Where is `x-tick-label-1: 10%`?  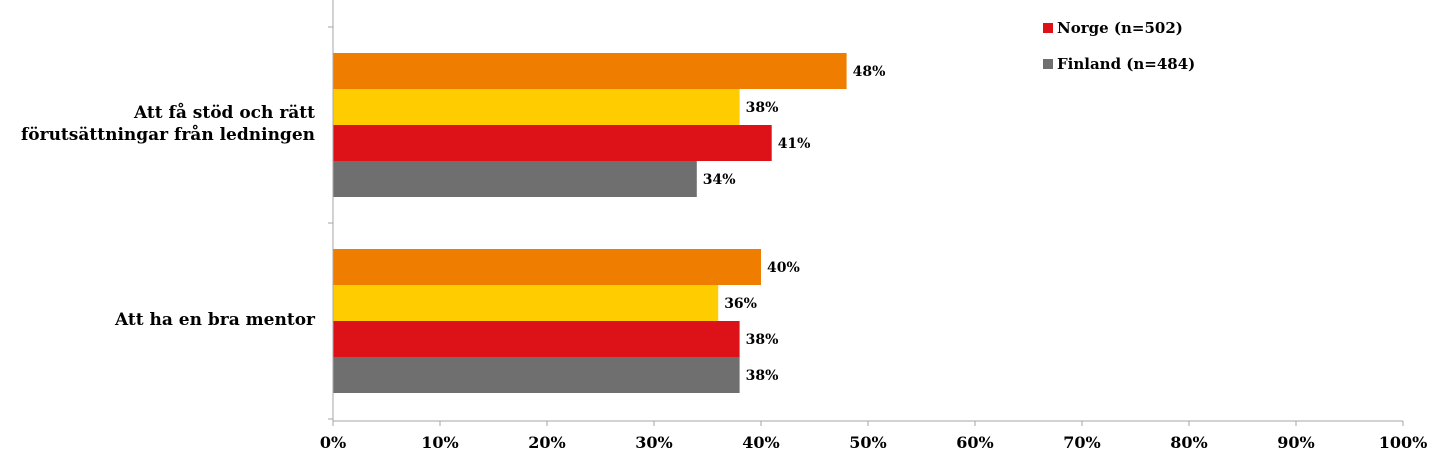 x-tick-label-1: 10% is located at coordinates (439, 442).